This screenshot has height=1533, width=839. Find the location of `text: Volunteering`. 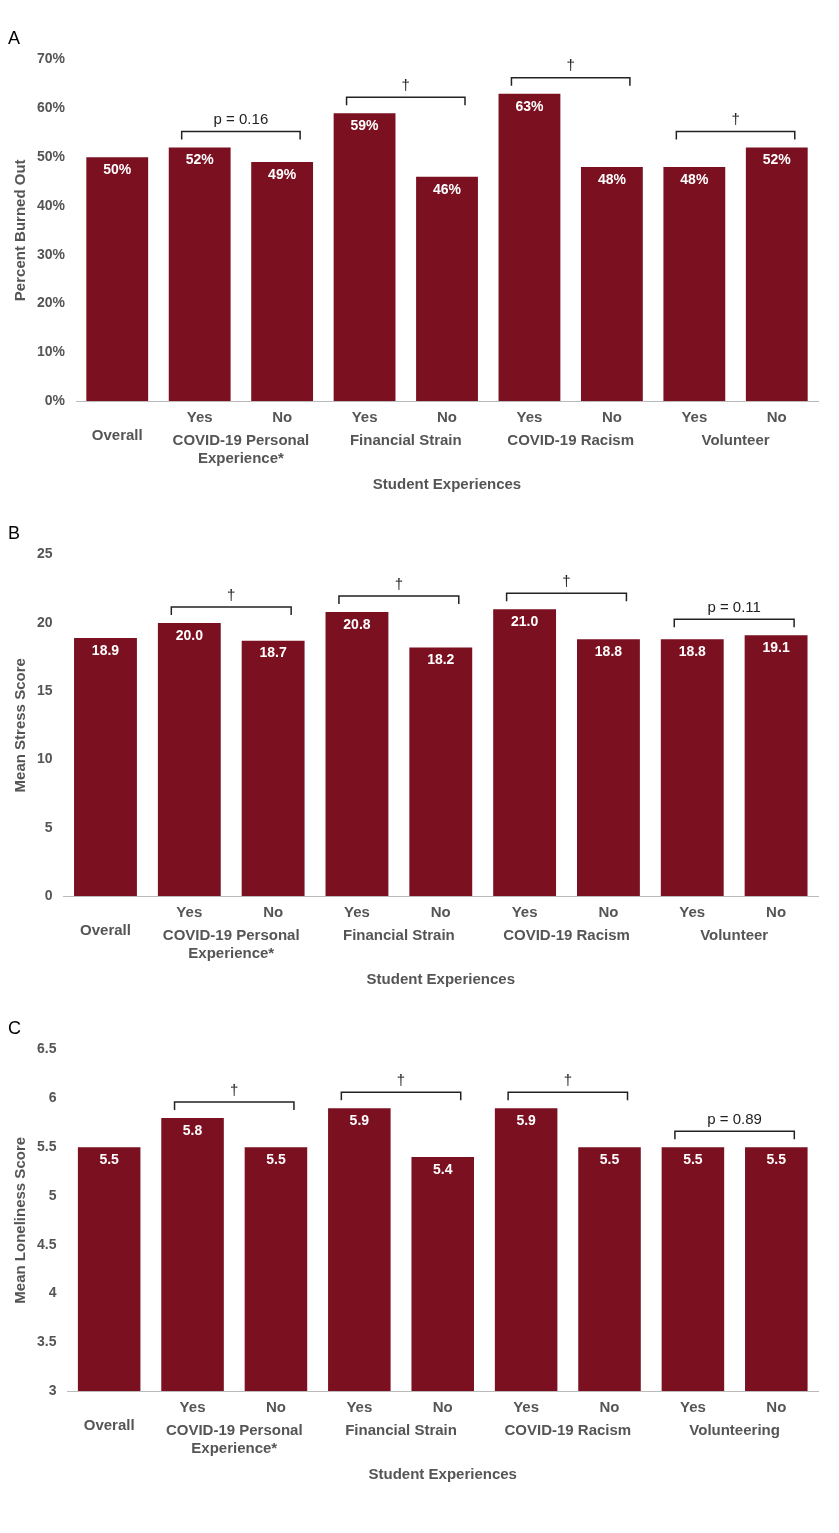

text: Volunteering is located at coordinates (734, 1429).